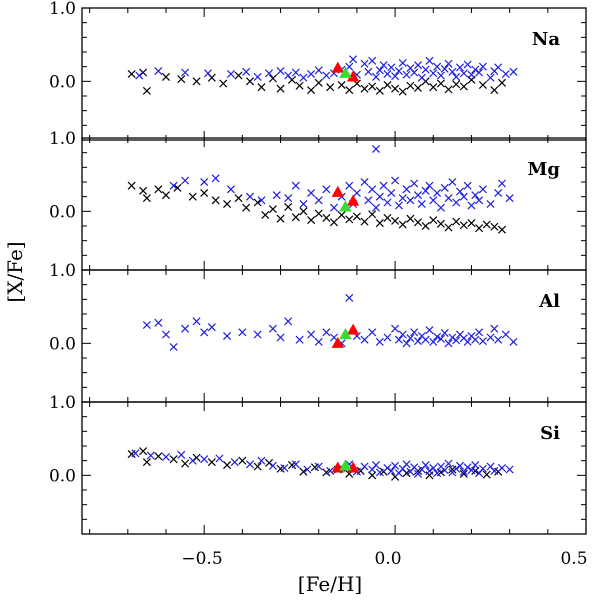  What do you see at coordinates (543, 169) in the screenshot?
I see `element-label: Mg` at bounding box center [543, 169].